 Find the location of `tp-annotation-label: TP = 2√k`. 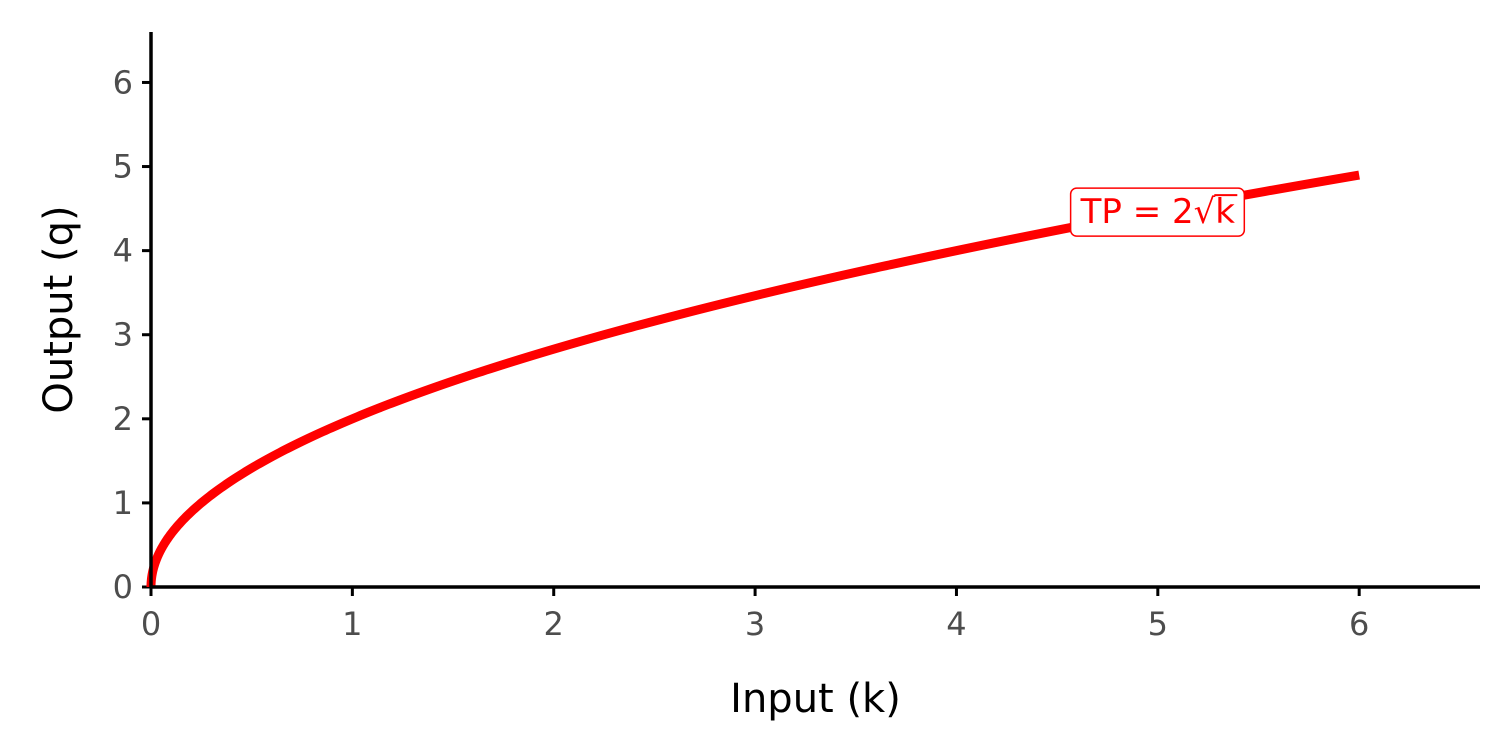

tp-annotation-label: TP = 2√k is located at coordinates (1158, 212).